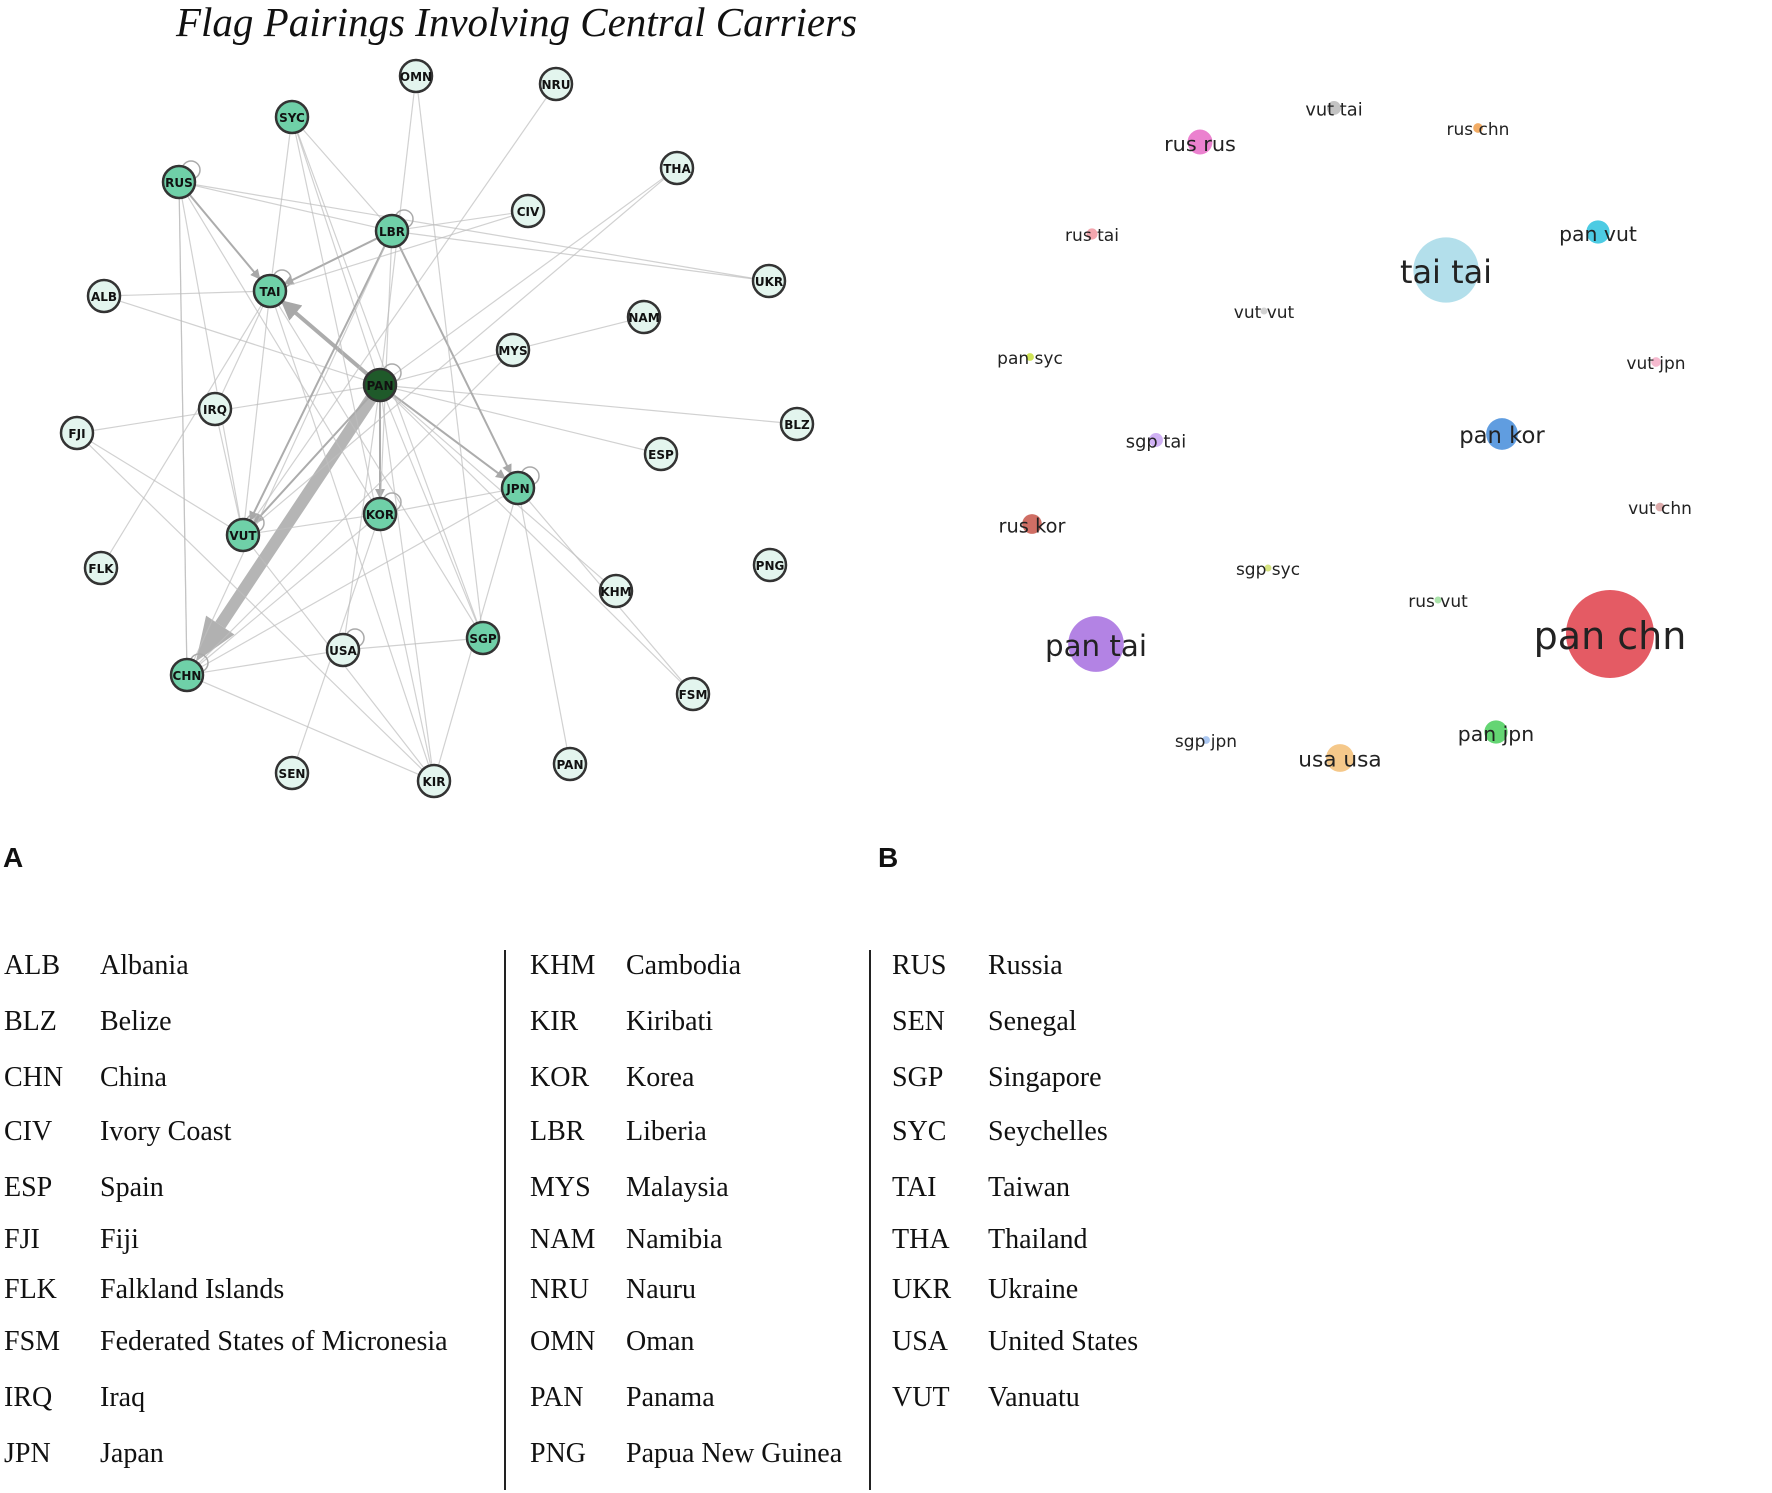 Image resolution: width=1772 pixels, height=1493 pixels. What do you see at coordinates (888, 857) in the screenshot?
I see `panel-b-label: B` at bounding box center [888, 857].